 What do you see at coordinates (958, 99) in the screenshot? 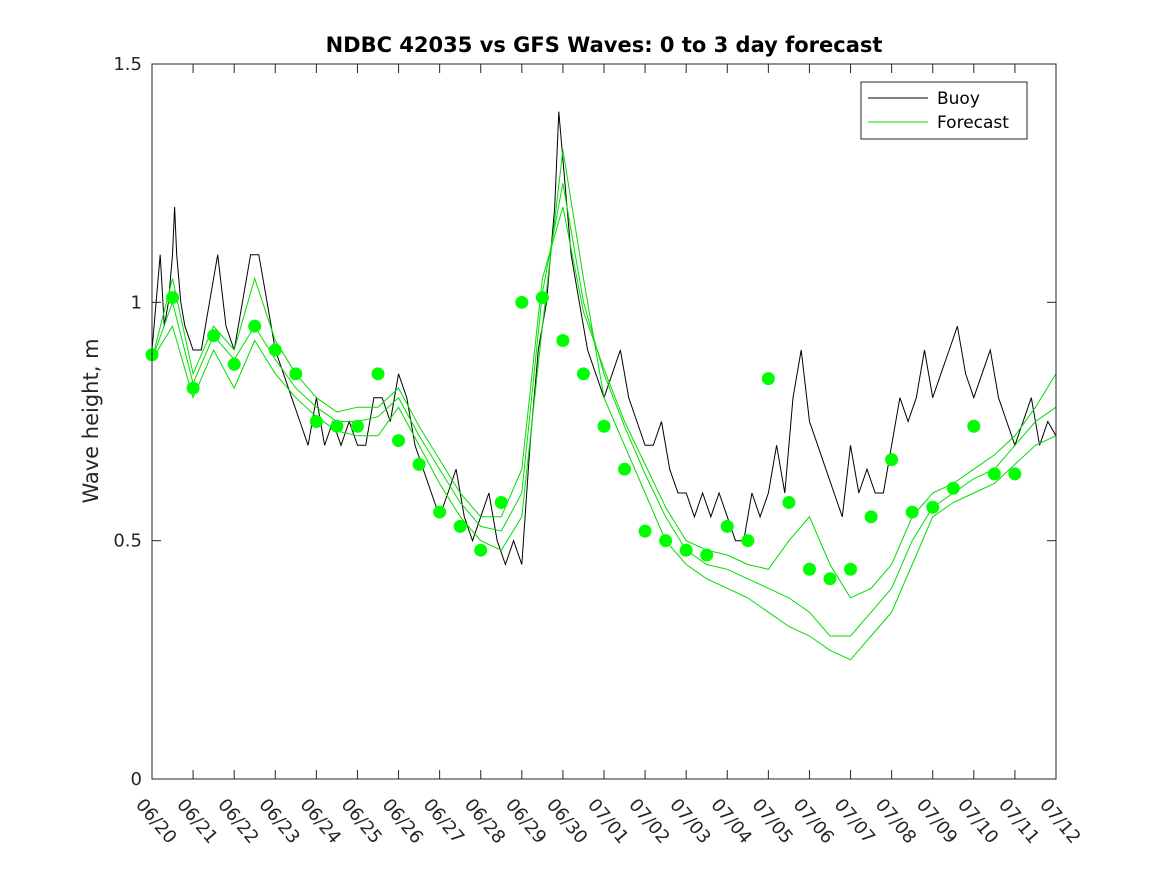
I see `legend-label-buoy: Buoy` at bounding box center [958, 99].